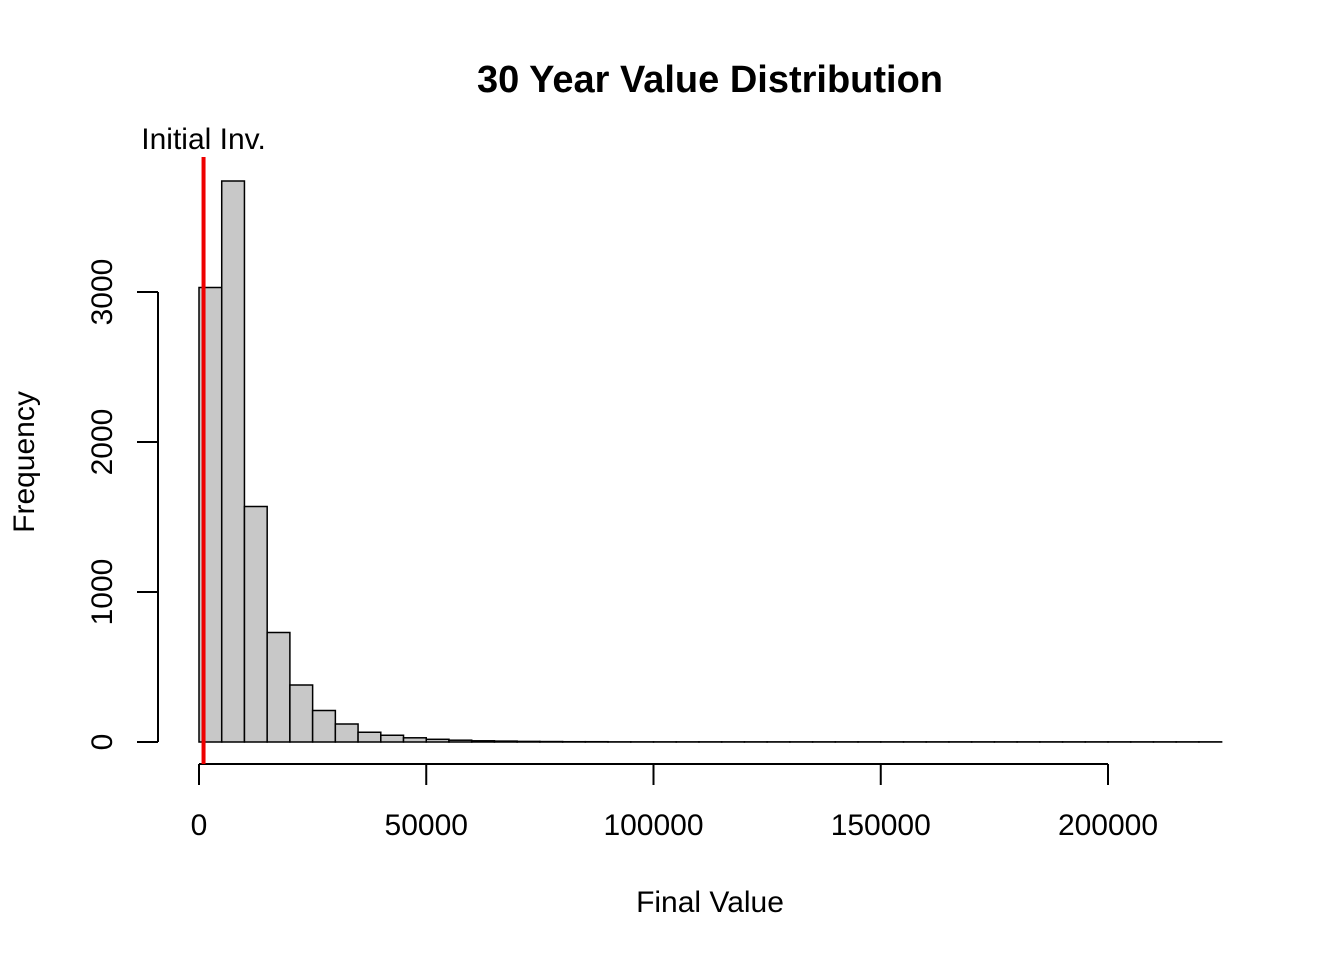 This screenshot has height=960, width=1344. Describe the element at coordinates (102, 442) in the screenshot. I see `y-tick-label: 2000` at that location.